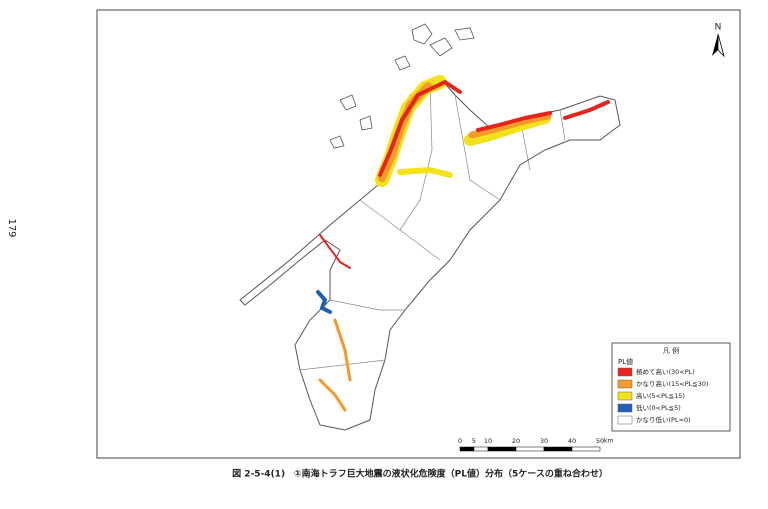 Image resolution: width=768 pixels, height=509 pixels. I want to click on zone-low, so click(324, 302).